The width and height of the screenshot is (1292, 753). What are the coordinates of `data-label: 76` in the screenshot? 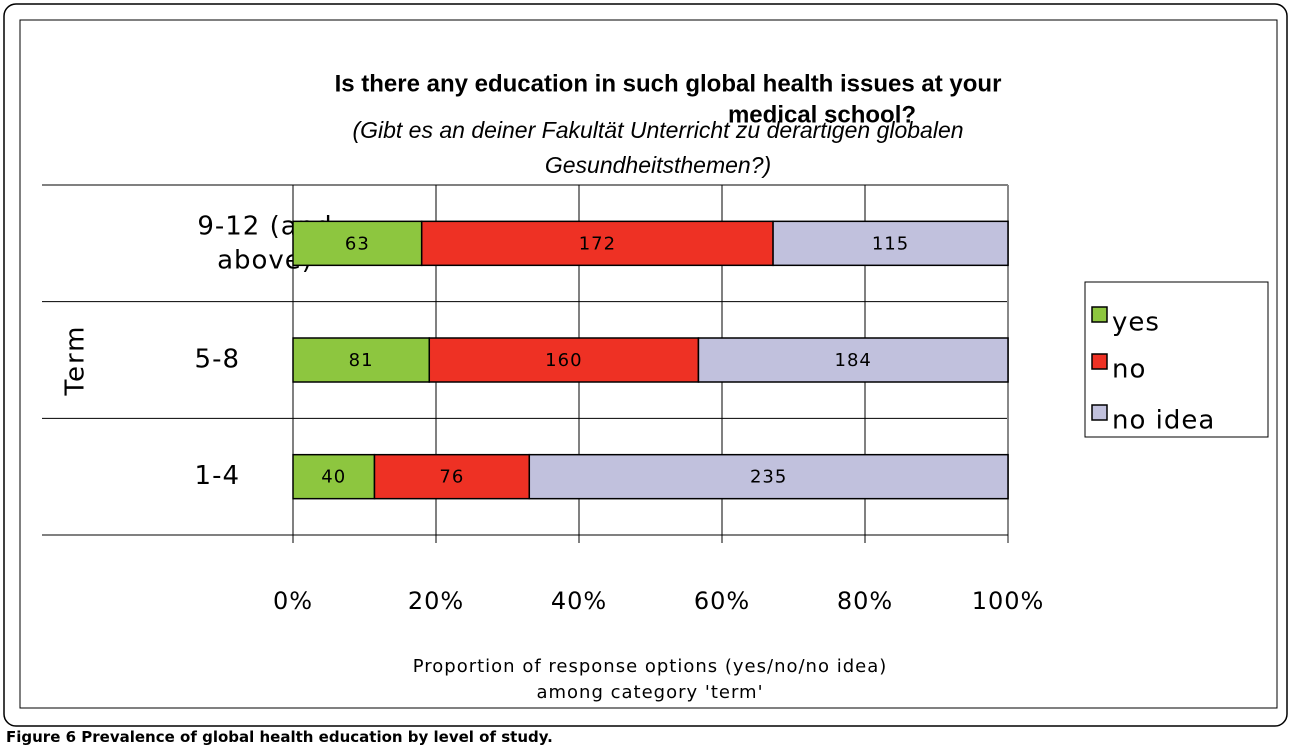 It's located at (451, 477).